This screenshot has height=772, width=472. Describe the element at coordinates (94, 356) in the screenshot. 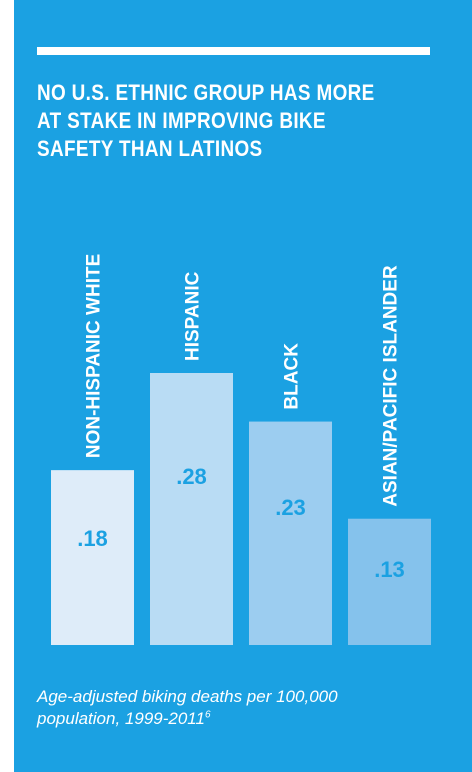

I see `category-label-non-hispanic-white: NON-HISPANIC WHITE` at that location.